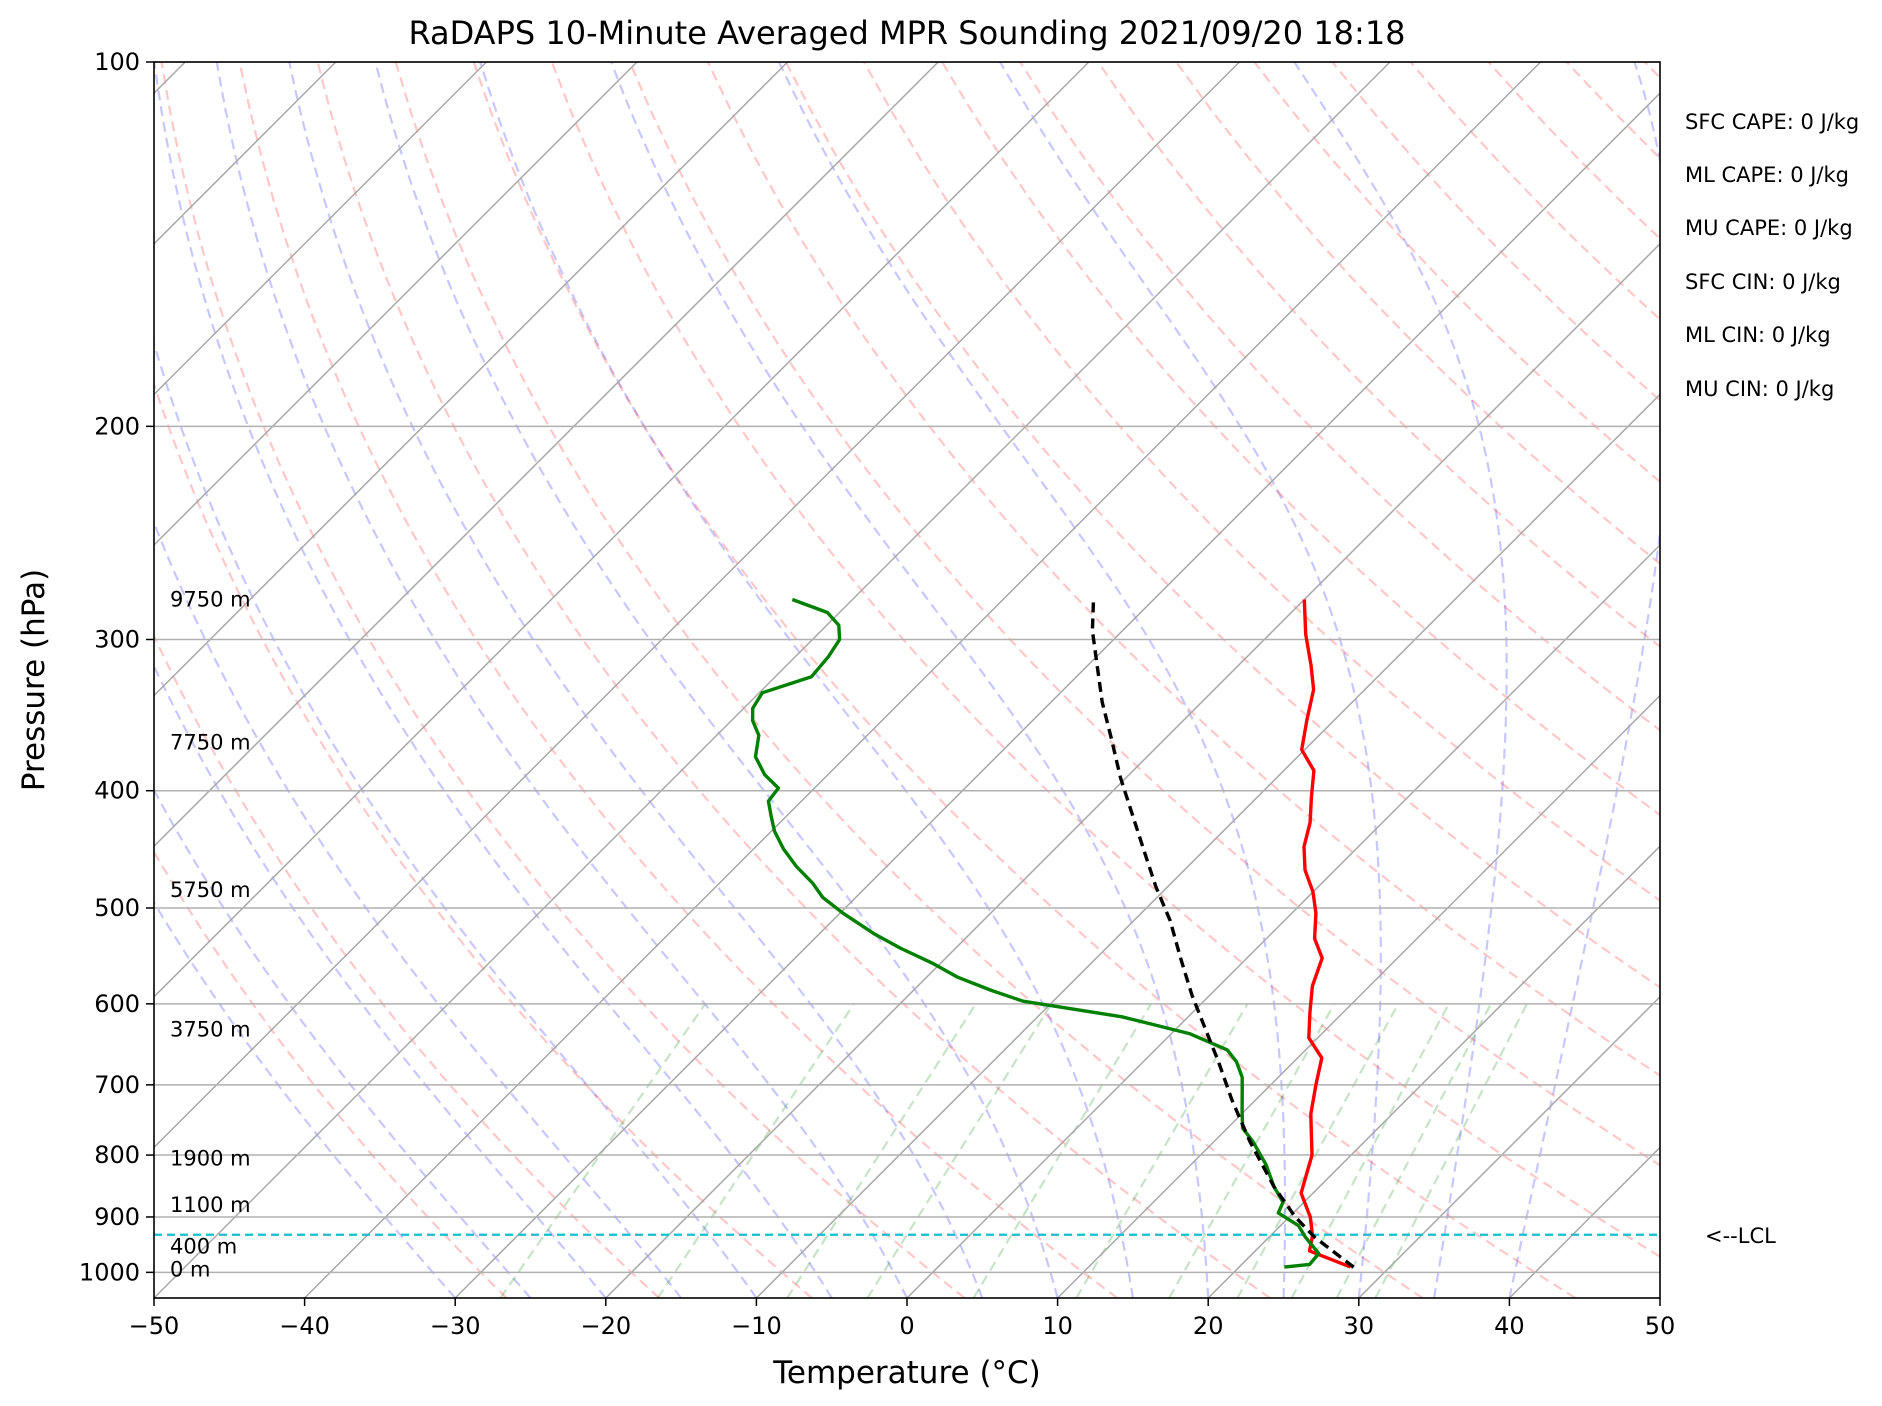 The width and height of the screenshot is (1882, 1406). Describe the element at coordinates (210, 599) in the screenshot. I see `height-label-7: 9750 m` at that location.